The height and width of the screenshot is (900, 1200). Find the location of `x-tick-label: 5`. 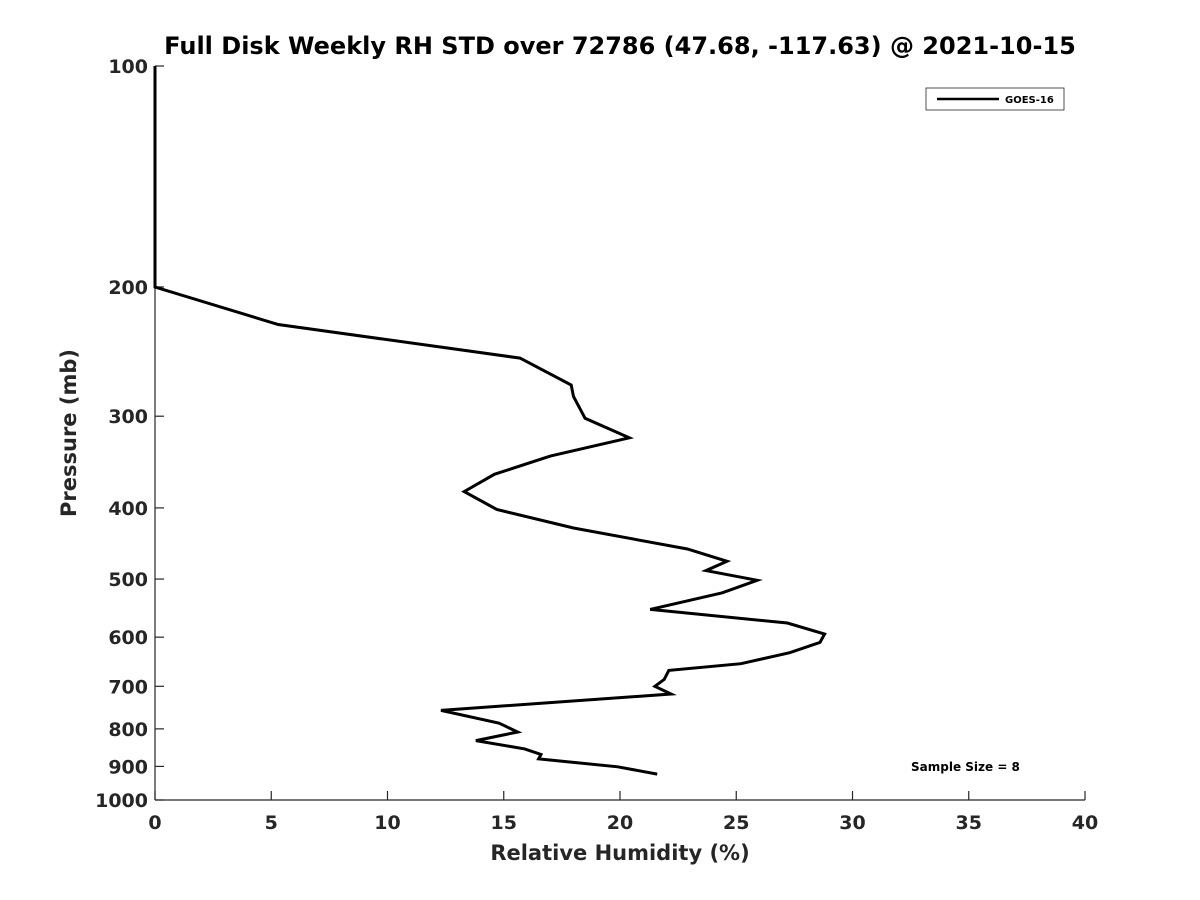

x-tick-label: 5 is located at coordinates (271, 823).